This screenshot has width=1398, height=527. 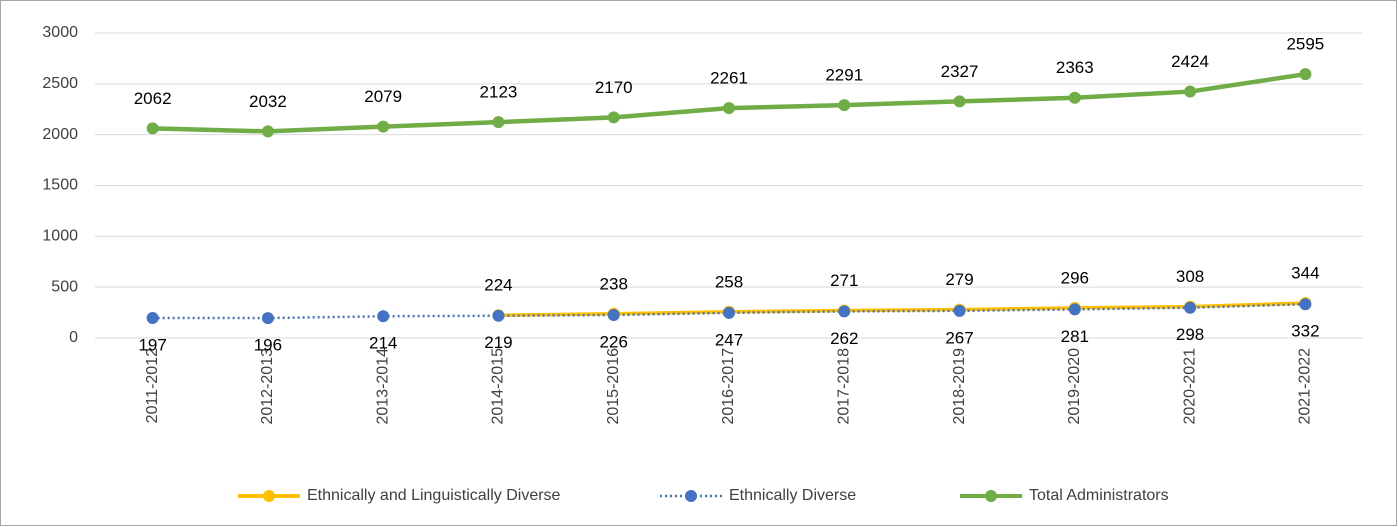 I want to click on data-label: 196, so click(x=268, y=345).